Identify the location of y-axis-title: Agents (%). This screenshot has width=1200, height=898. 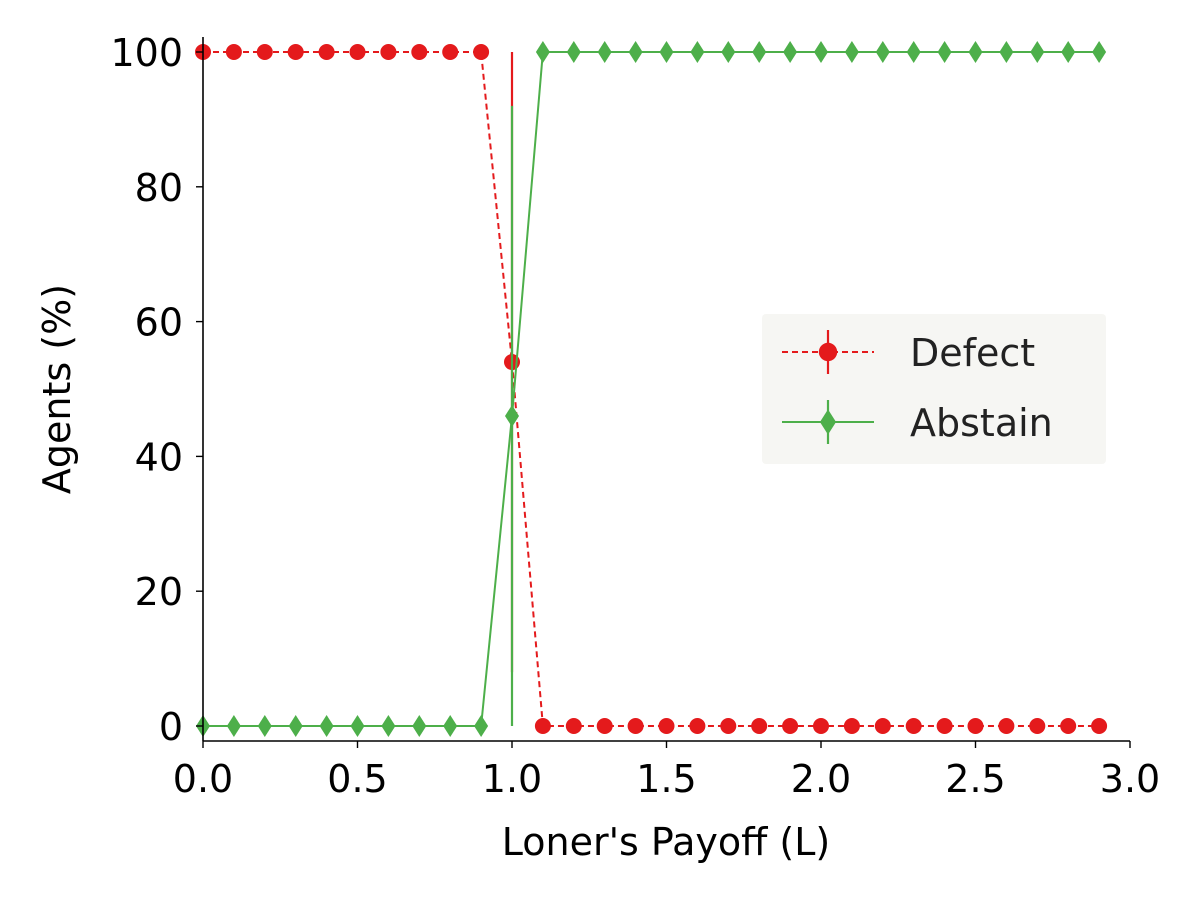
(57, 389).